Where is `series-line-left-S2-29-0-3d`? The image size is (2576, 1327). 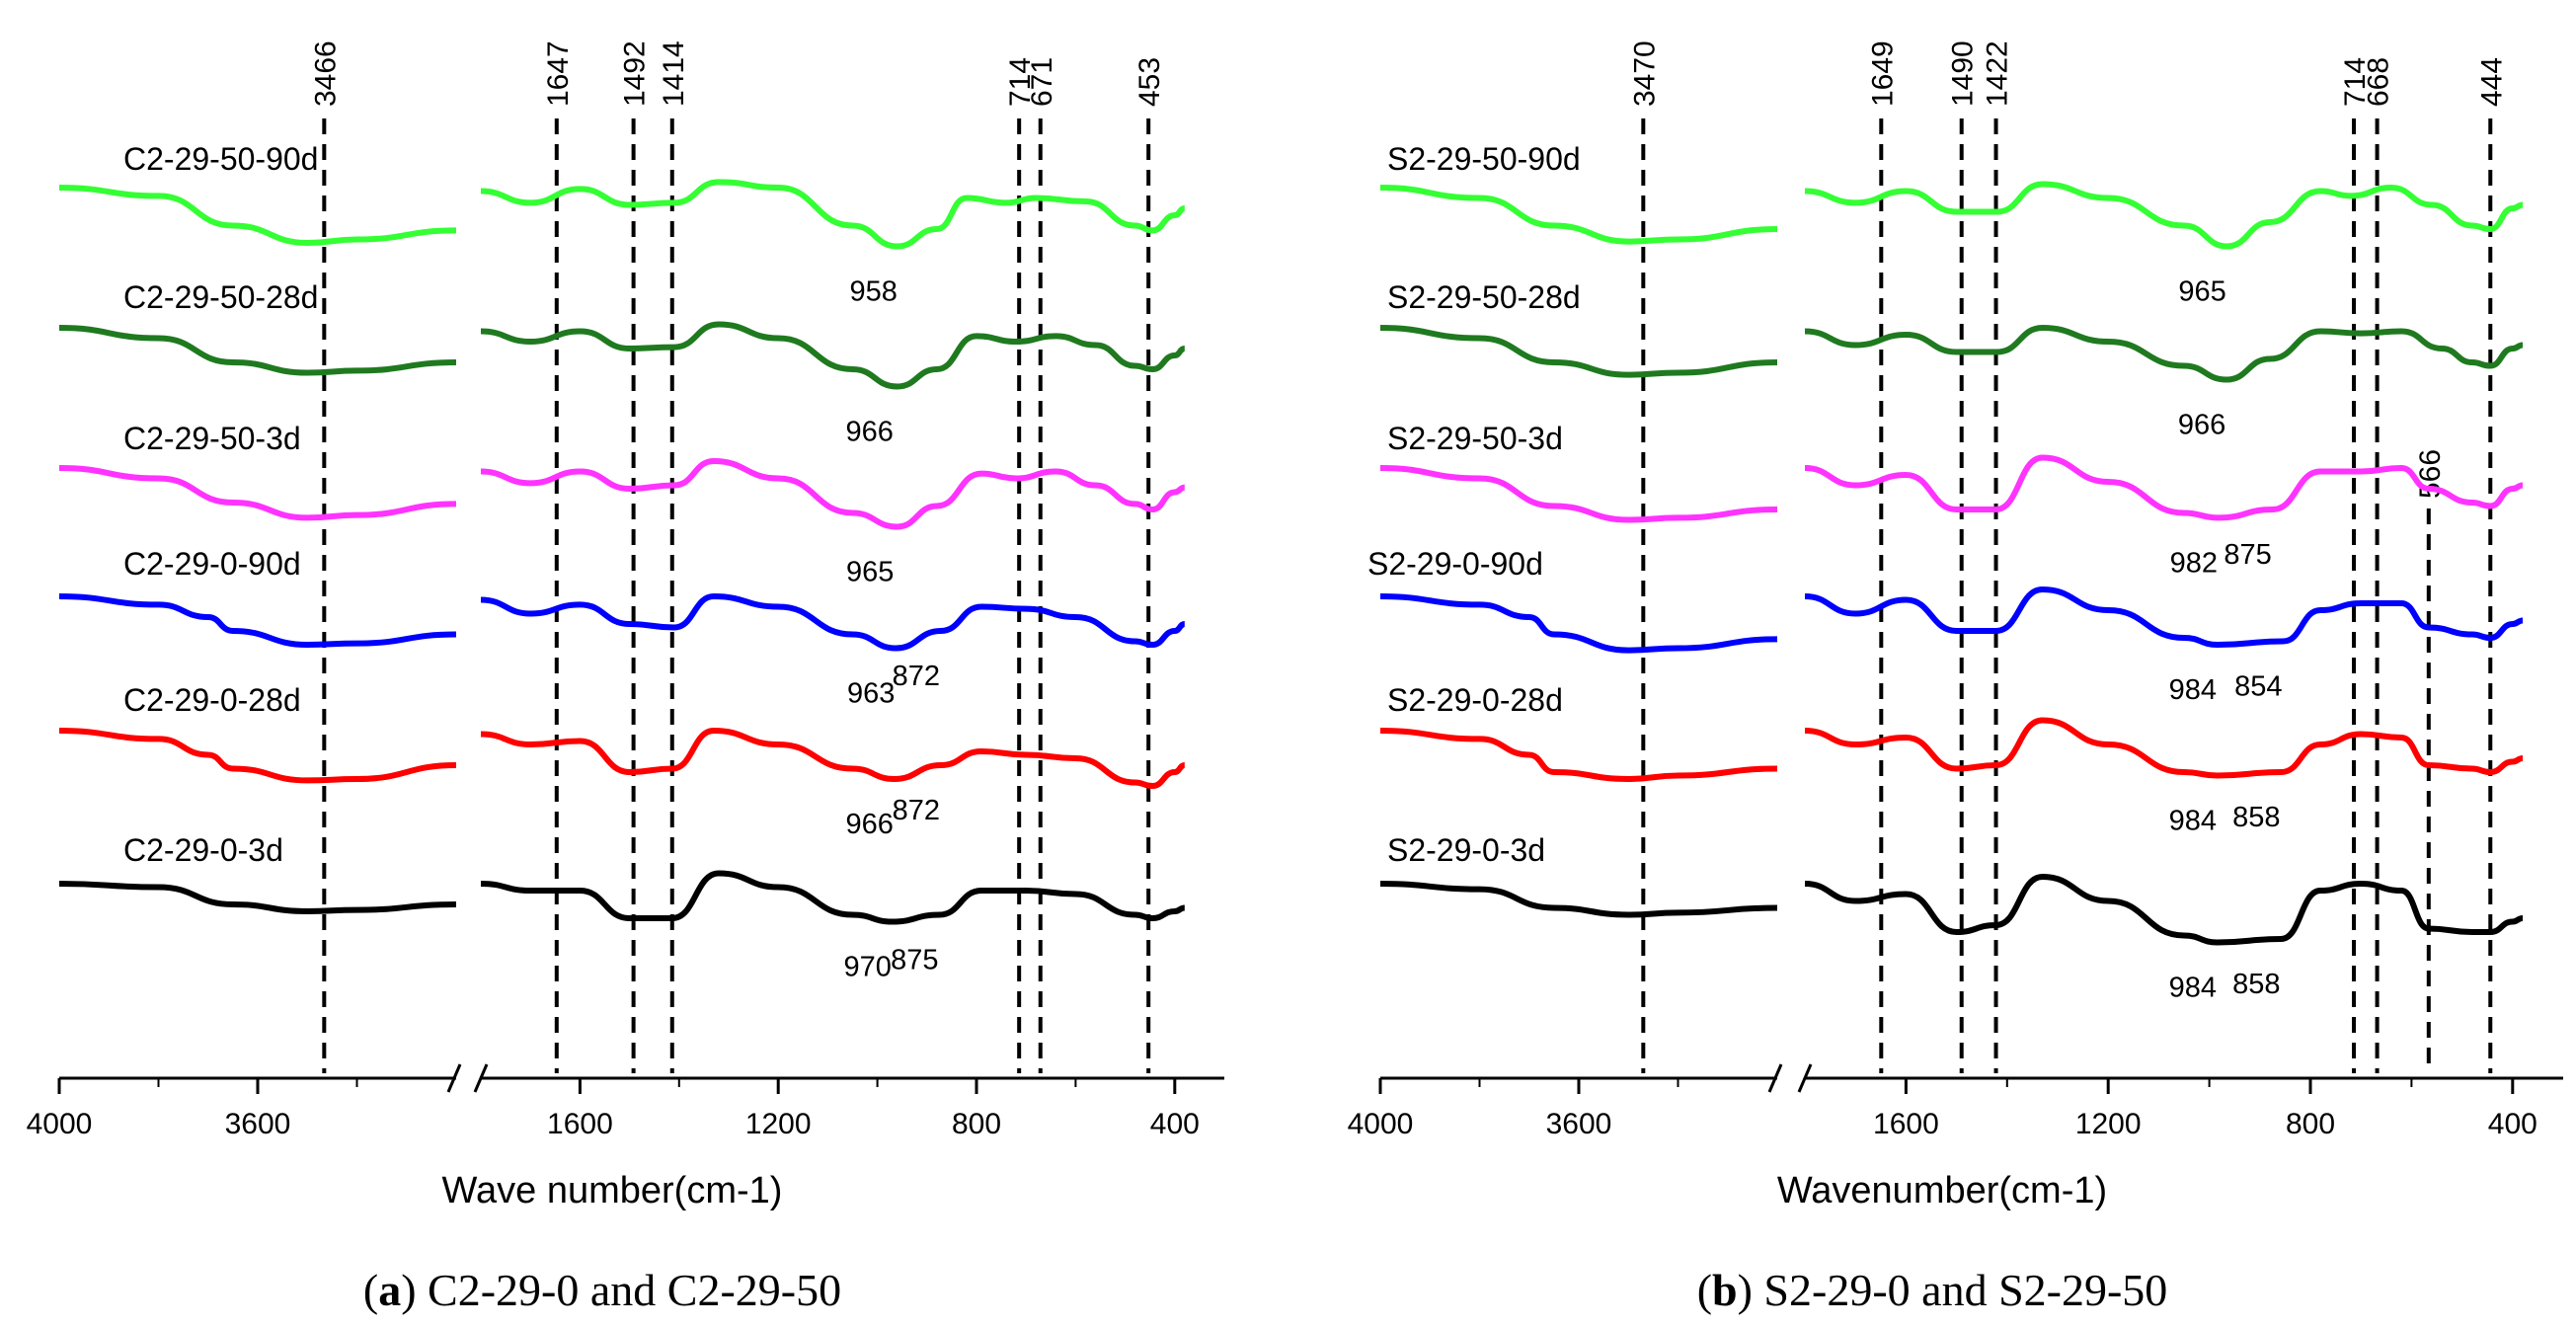 series-line-left-S2-29-0-3d is located at coordinates (1578, 899).